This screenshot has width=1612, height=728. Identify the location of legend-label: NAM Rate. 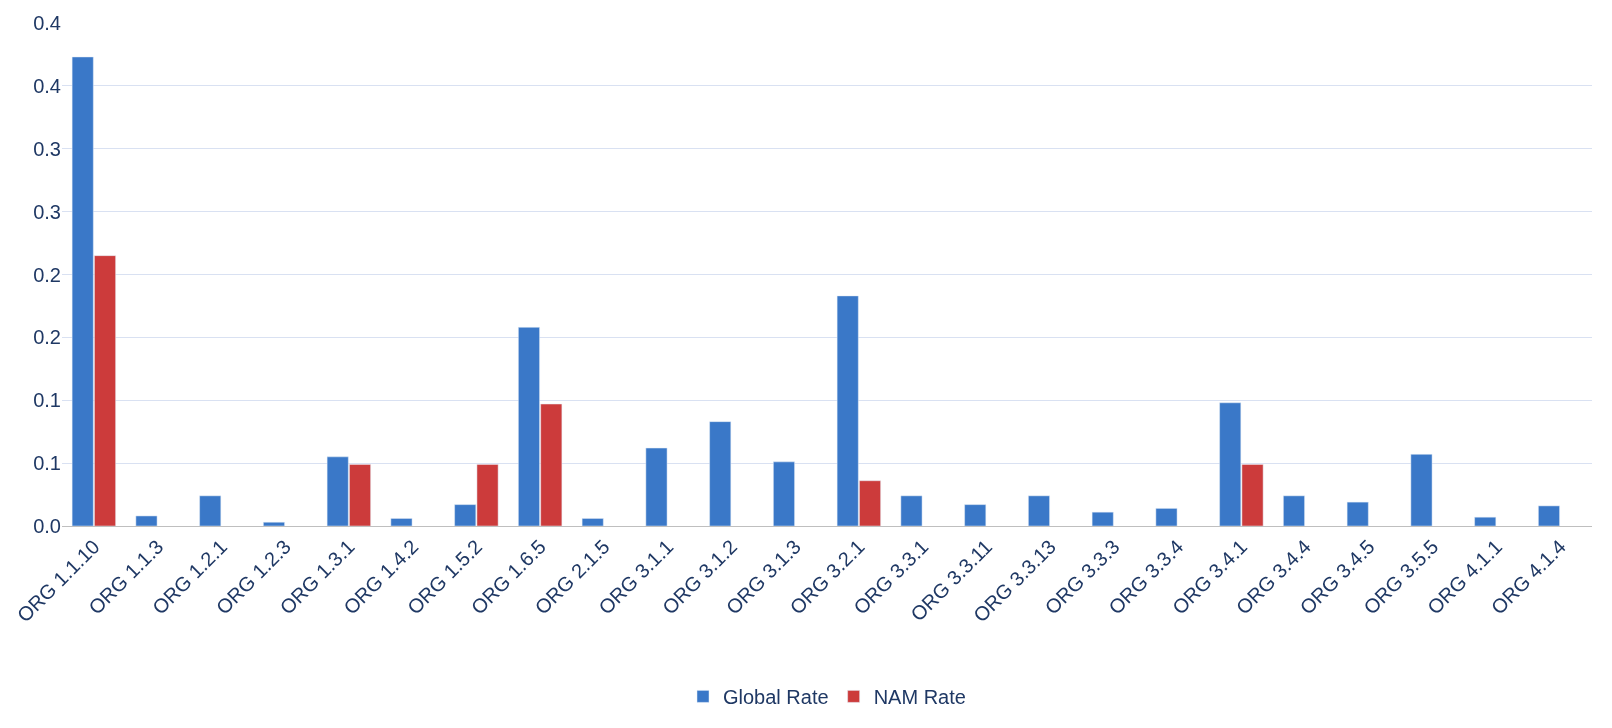
(919, 697).